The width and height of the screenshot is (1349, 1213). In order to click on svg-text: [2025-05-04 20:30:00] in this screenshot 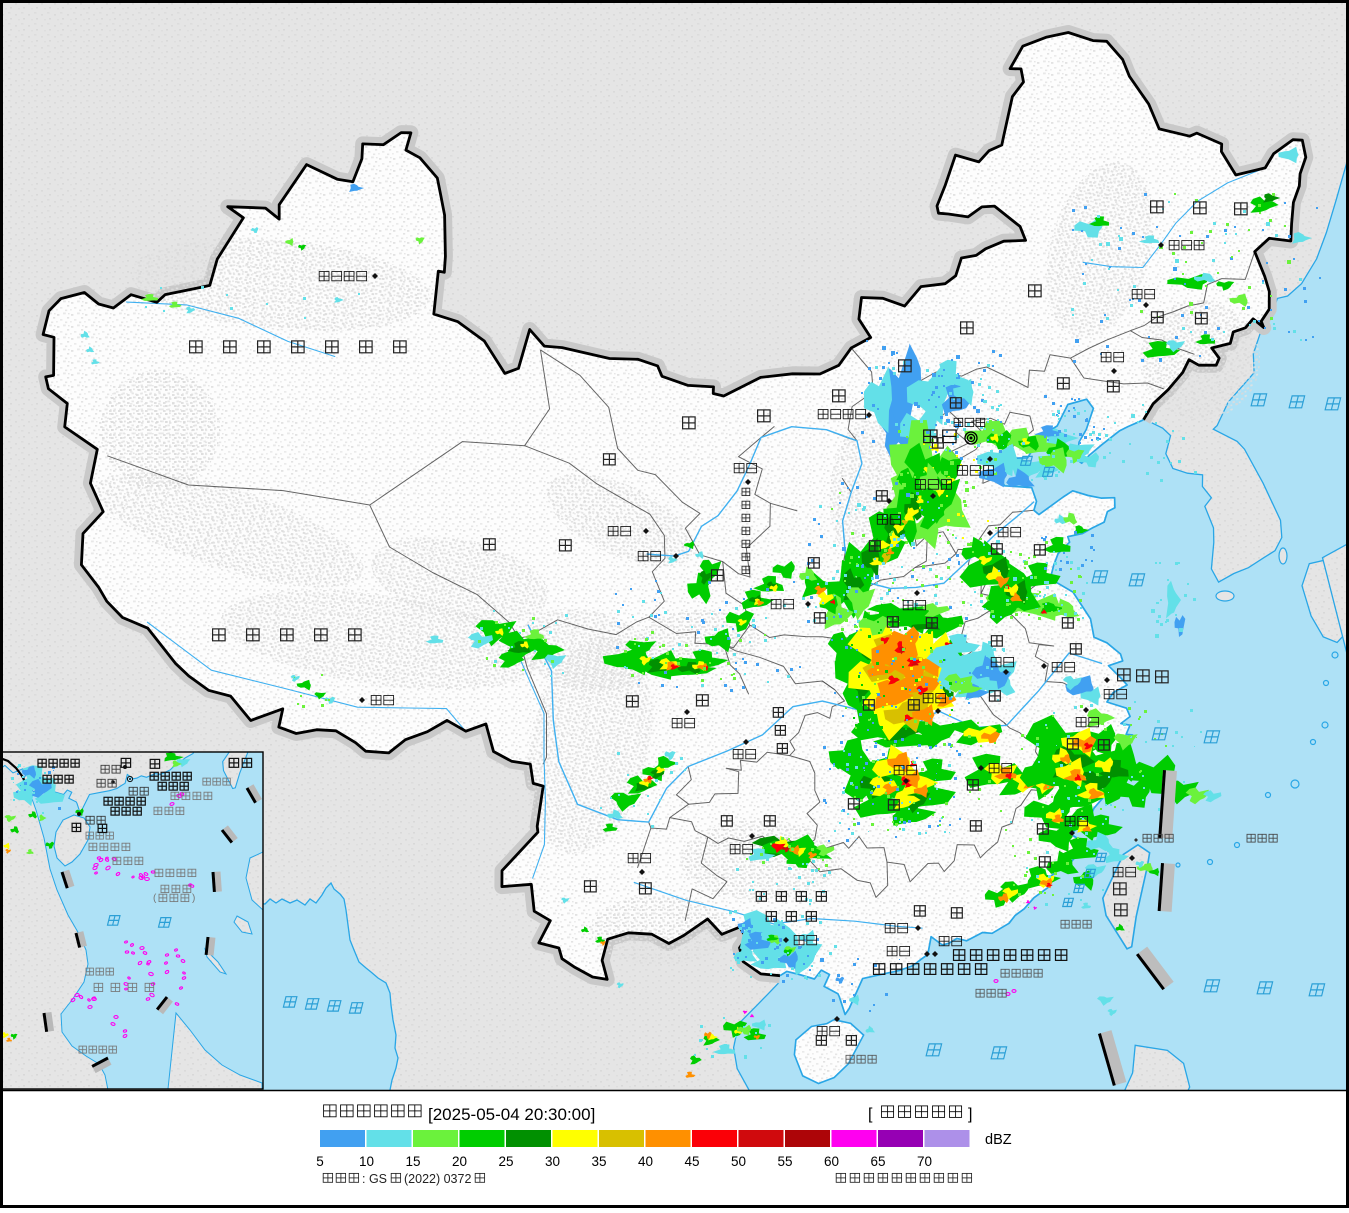, I will do `click(511, 1114)`.